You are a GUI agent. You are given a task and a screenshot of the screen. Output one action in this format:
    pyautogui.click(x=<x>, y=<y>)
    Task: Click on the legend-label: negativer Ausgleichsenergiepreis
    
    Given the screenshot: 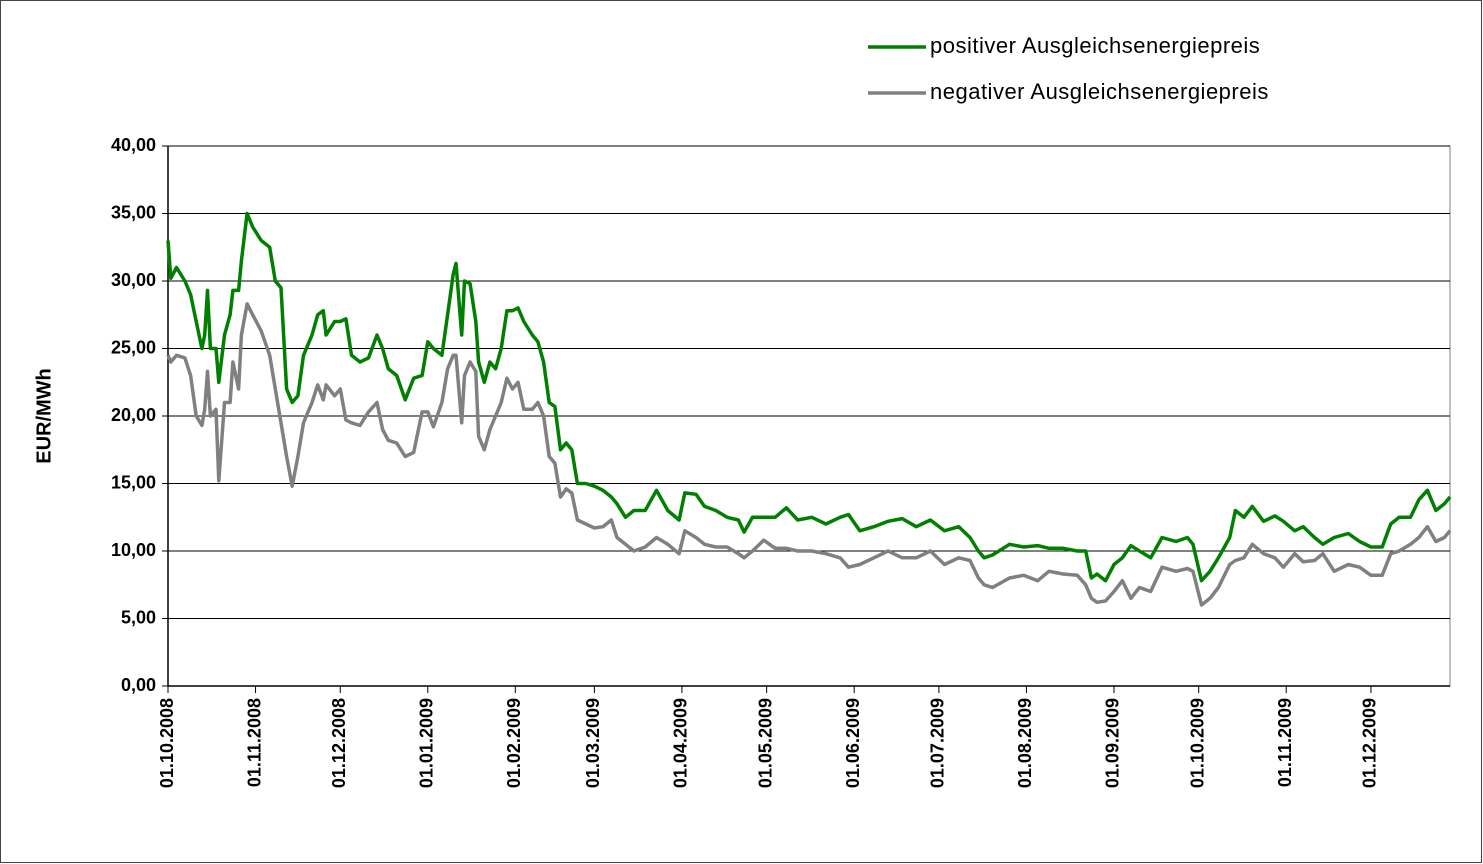 What is the action you would take?
    pyautogui.click(x=1099, y=91)
    